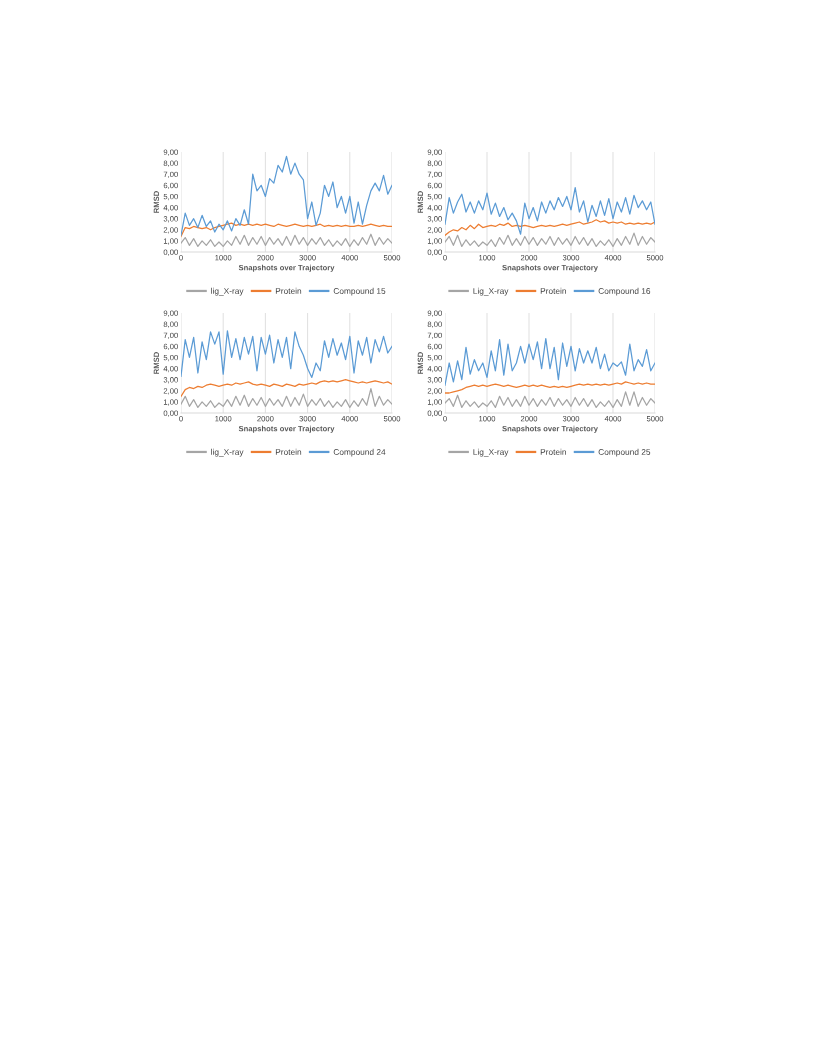  Describe the element at coordinates (624, 291) in the screenshot. I see `legend-label: Compound 16` at that location.